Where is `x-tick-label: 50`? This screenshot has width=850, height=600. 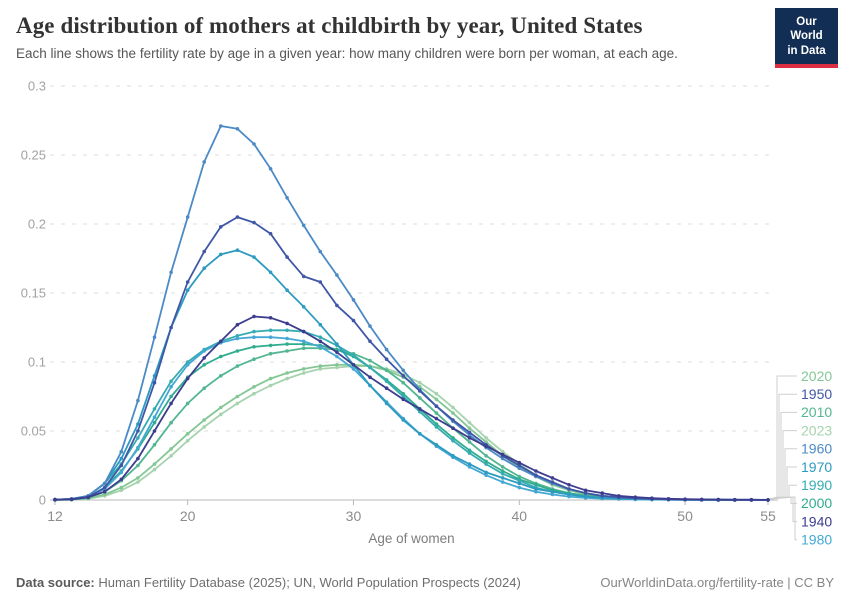 x-tick-label: 50 is located at coordinates (685, 516).